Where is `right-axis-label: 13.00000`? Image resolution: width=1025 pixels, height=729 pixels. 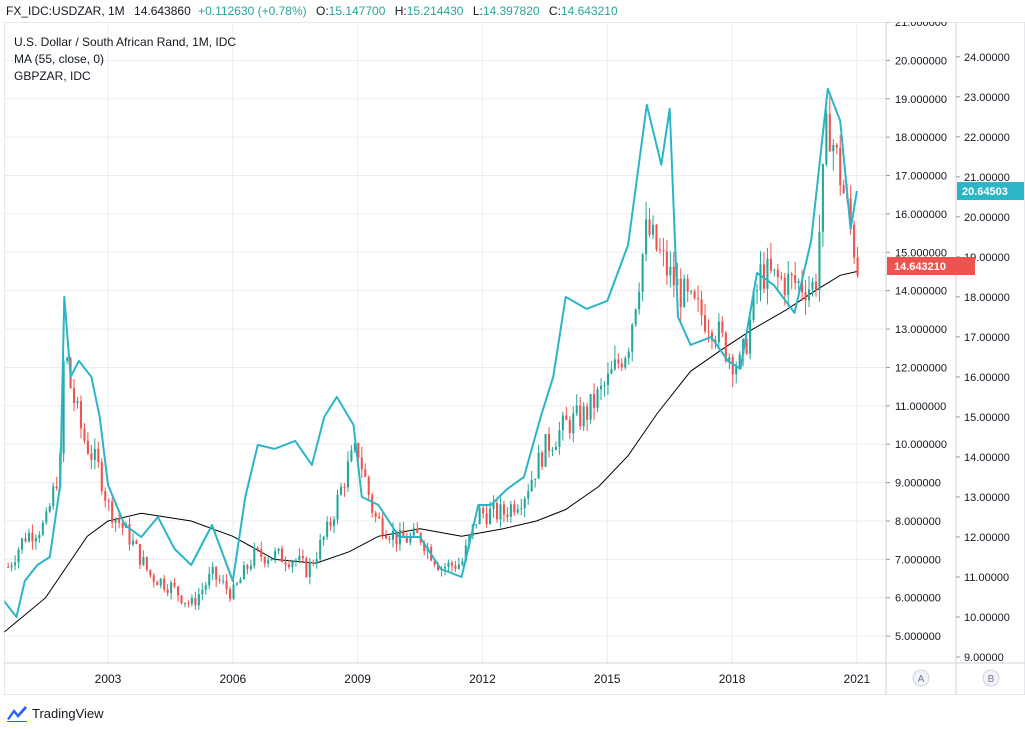
right-axis-label: 13.00000 is located at coordinates (987, 498).